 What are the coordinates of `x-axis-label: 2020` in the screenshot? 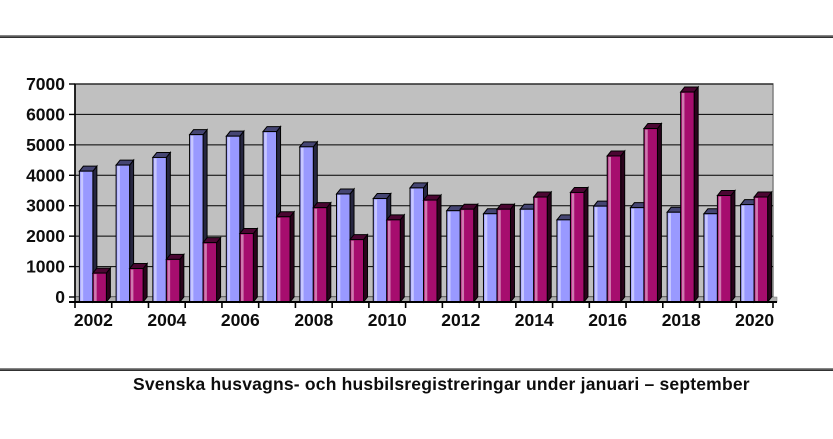 It's located at (754, 320).